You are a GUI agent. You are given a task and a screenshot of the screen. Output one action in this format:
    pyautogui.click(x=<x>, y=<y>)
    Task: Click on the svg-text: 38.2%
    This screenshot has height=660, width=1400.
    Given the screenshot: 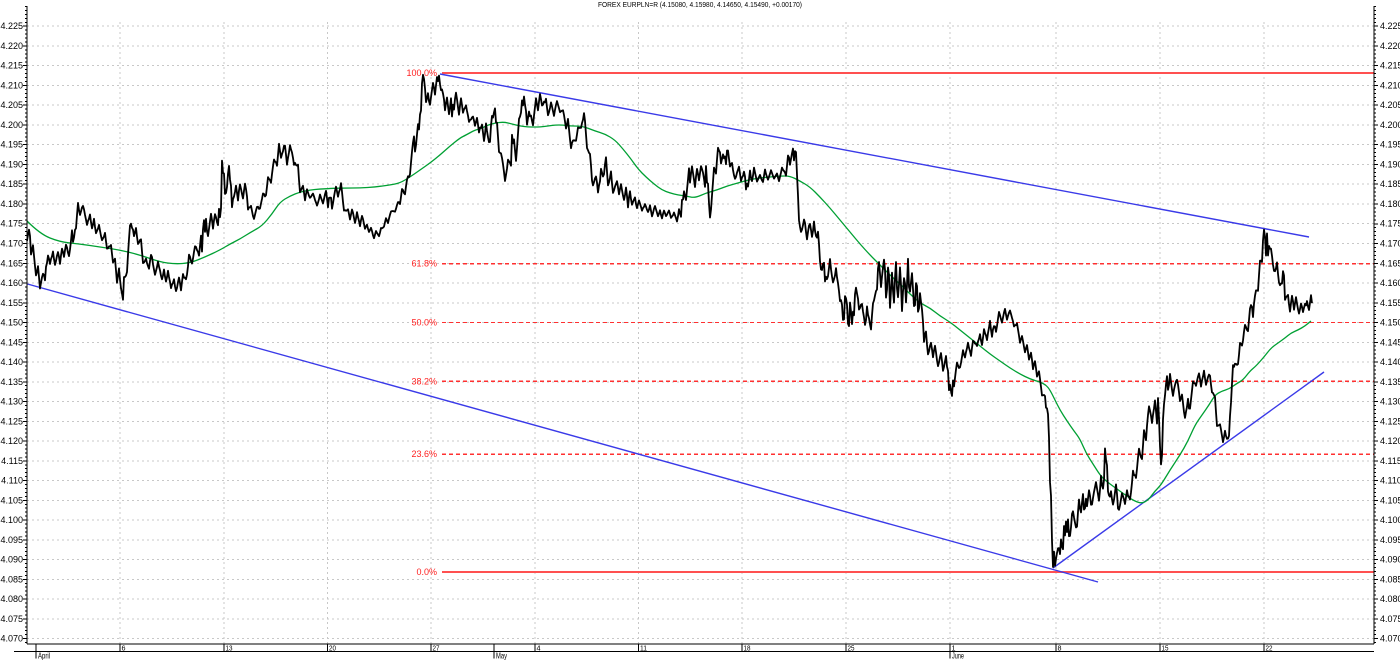 What is the action you would take?
    pyautogui.click(x=424, y=381)
    